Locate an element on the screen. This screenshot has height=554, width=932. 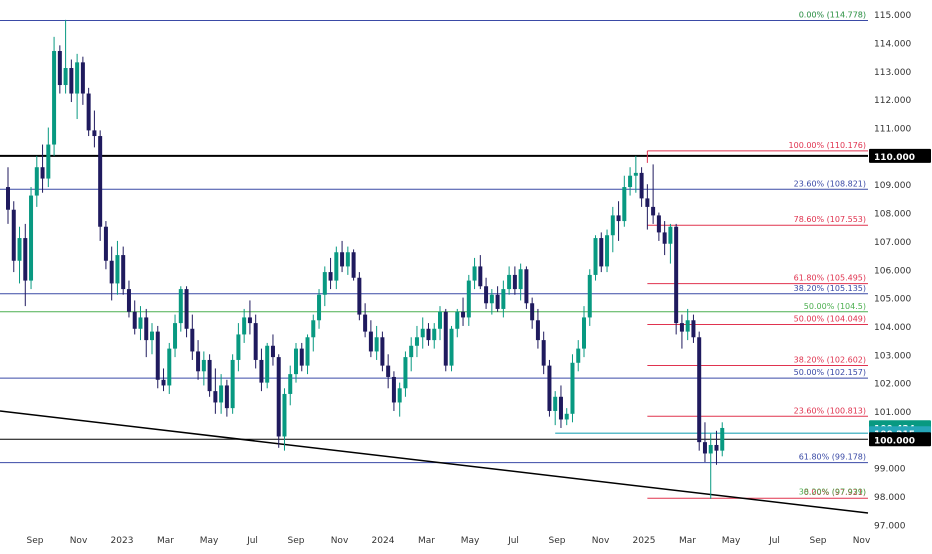
x-tick-label: 2023 is located at coordinates (122, 541).